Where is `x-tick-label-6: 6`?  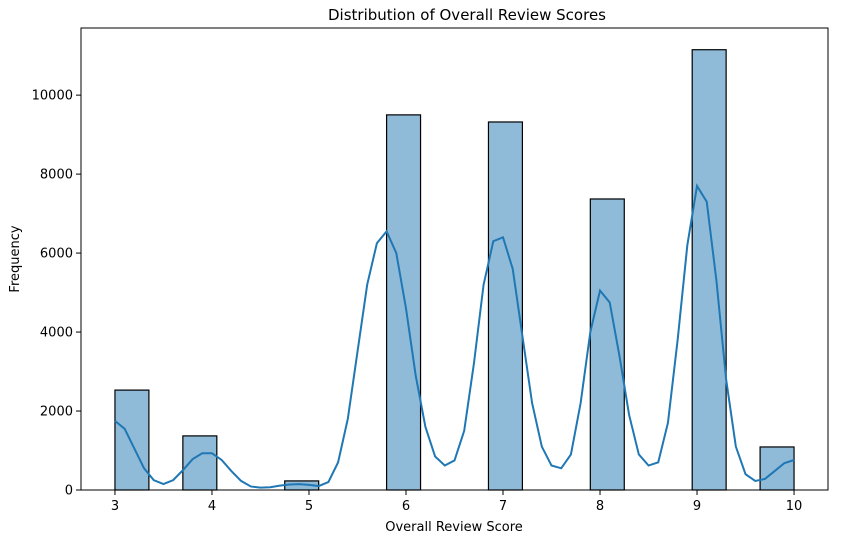
x-tick-label-6: 6 is located at coordinates (406, 506).